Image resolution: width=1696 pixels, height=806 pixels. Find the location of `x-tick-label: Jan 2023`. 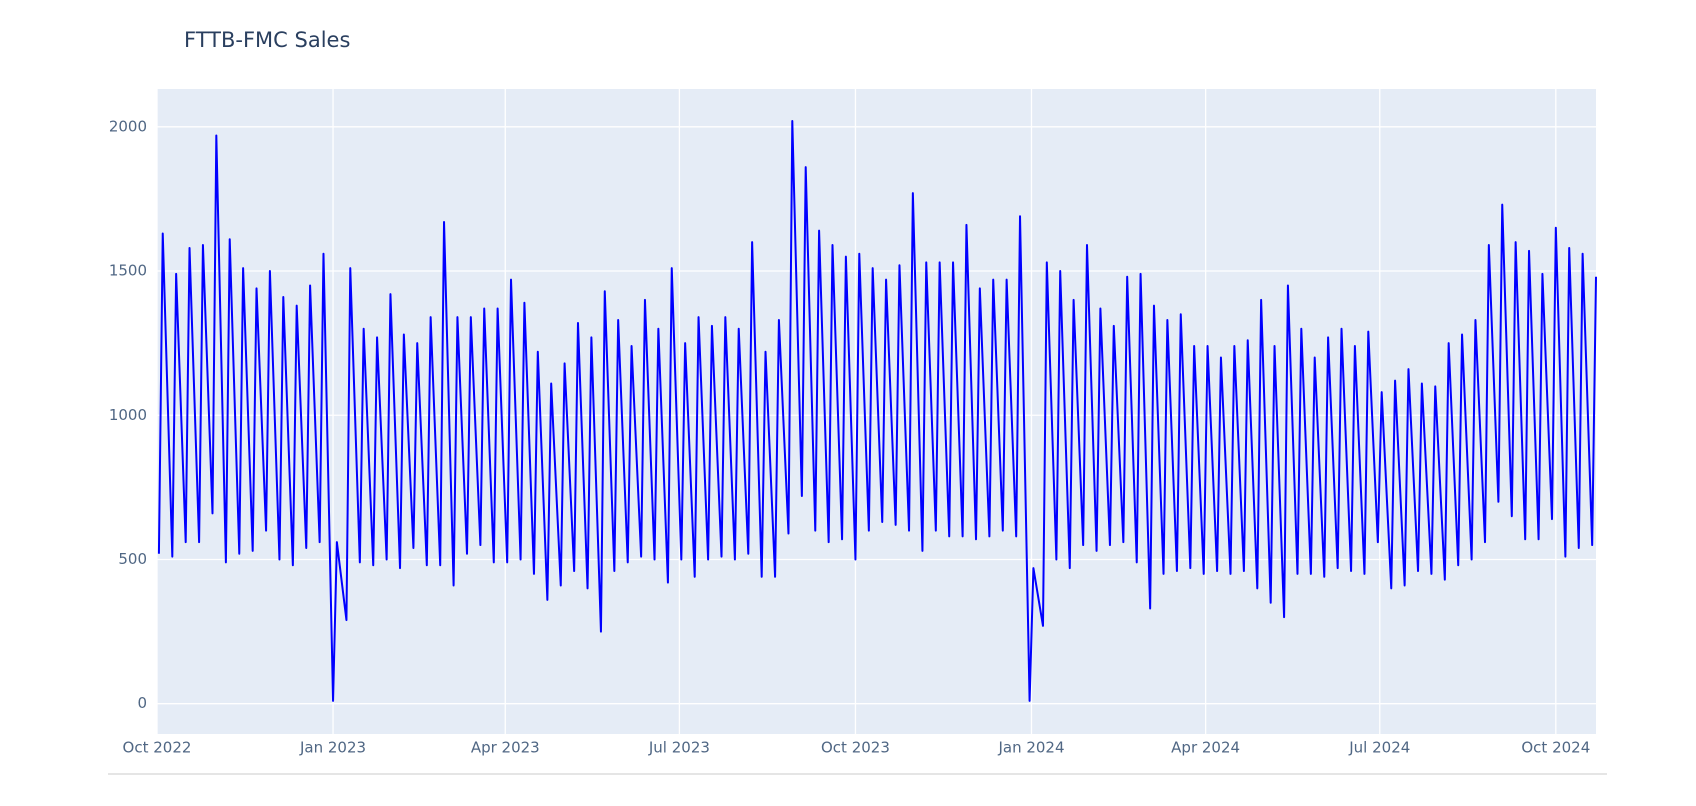

x-tick-label: Jan 2023 is located at coordinates (332, 748).